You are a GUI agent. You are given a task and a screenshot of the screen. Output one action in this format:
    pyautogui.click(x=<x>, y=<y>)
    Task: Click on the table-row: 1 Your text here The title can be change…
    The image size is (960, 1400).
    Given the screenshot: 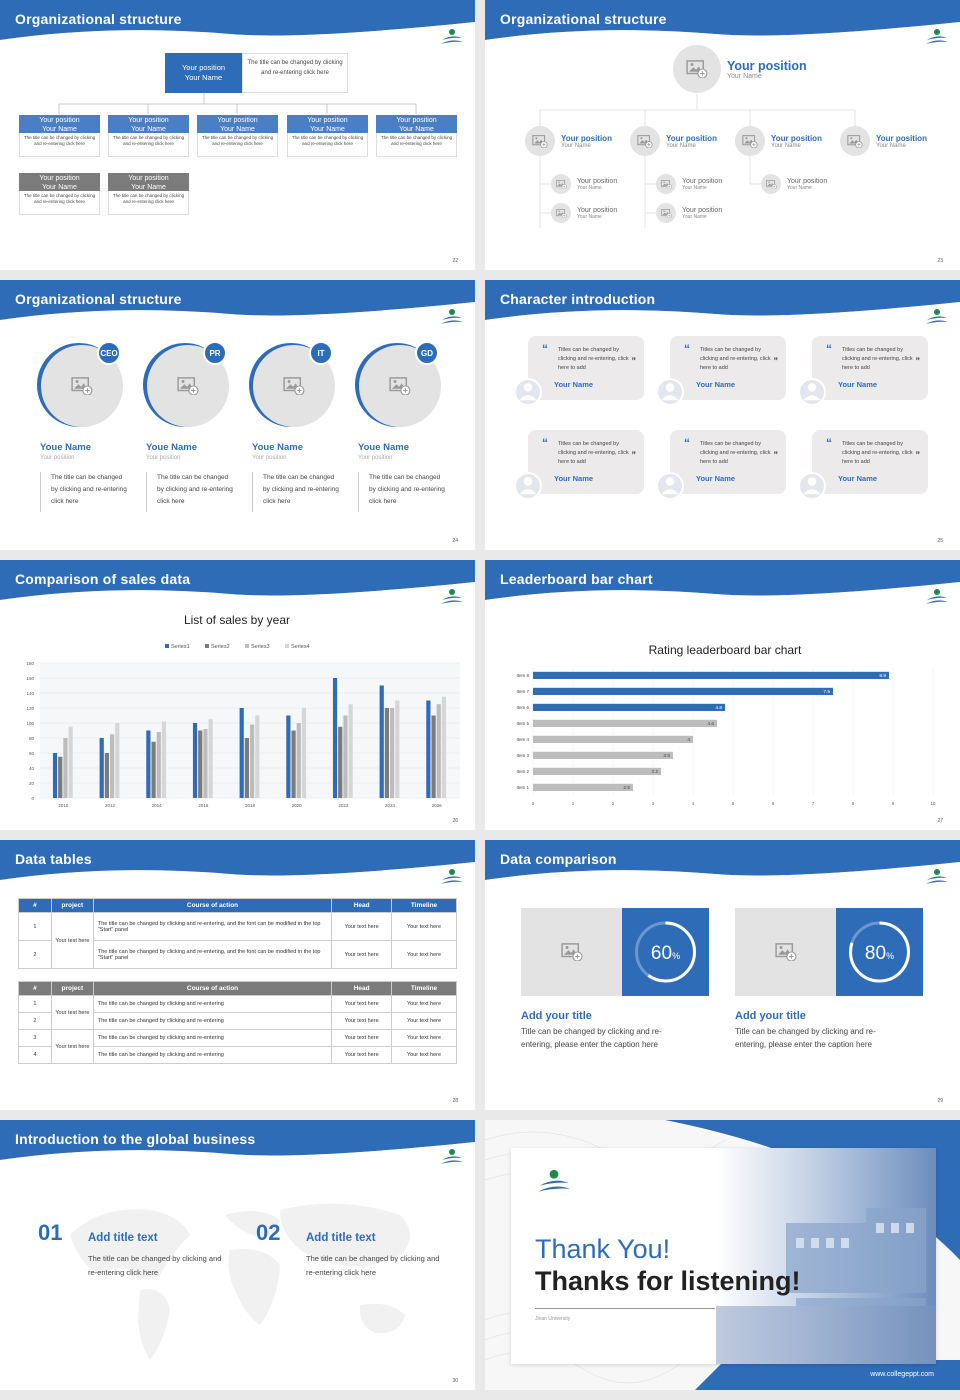 What is the action you would take?
    pyautogui.click(x=237, y=940)
    